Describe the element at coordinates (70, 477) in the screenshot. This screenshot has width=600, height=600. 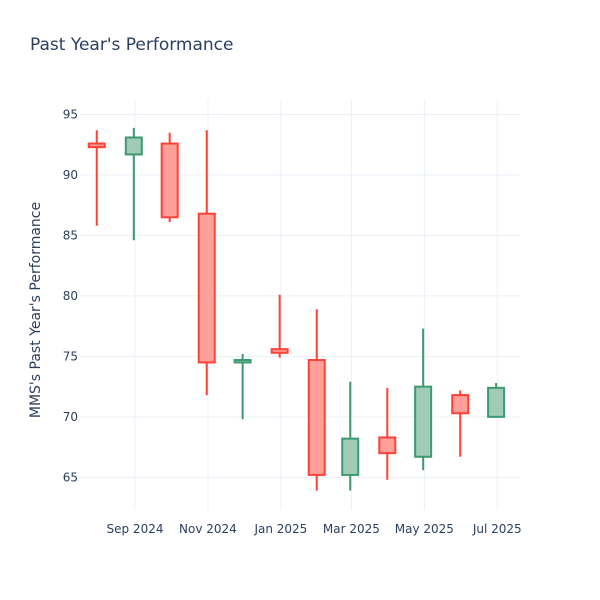
I see `y-tick-label: 65` at that location.